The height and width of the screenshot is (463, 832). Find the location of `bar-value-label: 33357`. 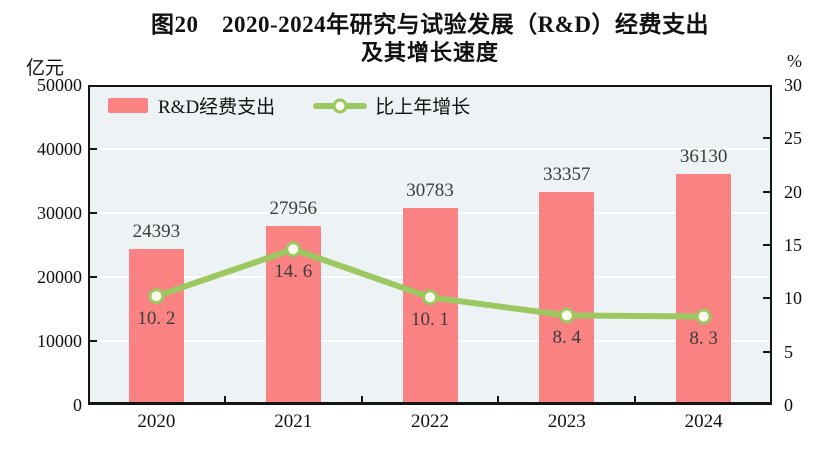

bar-value-label: 33357 is located at coordinates (567, 174).